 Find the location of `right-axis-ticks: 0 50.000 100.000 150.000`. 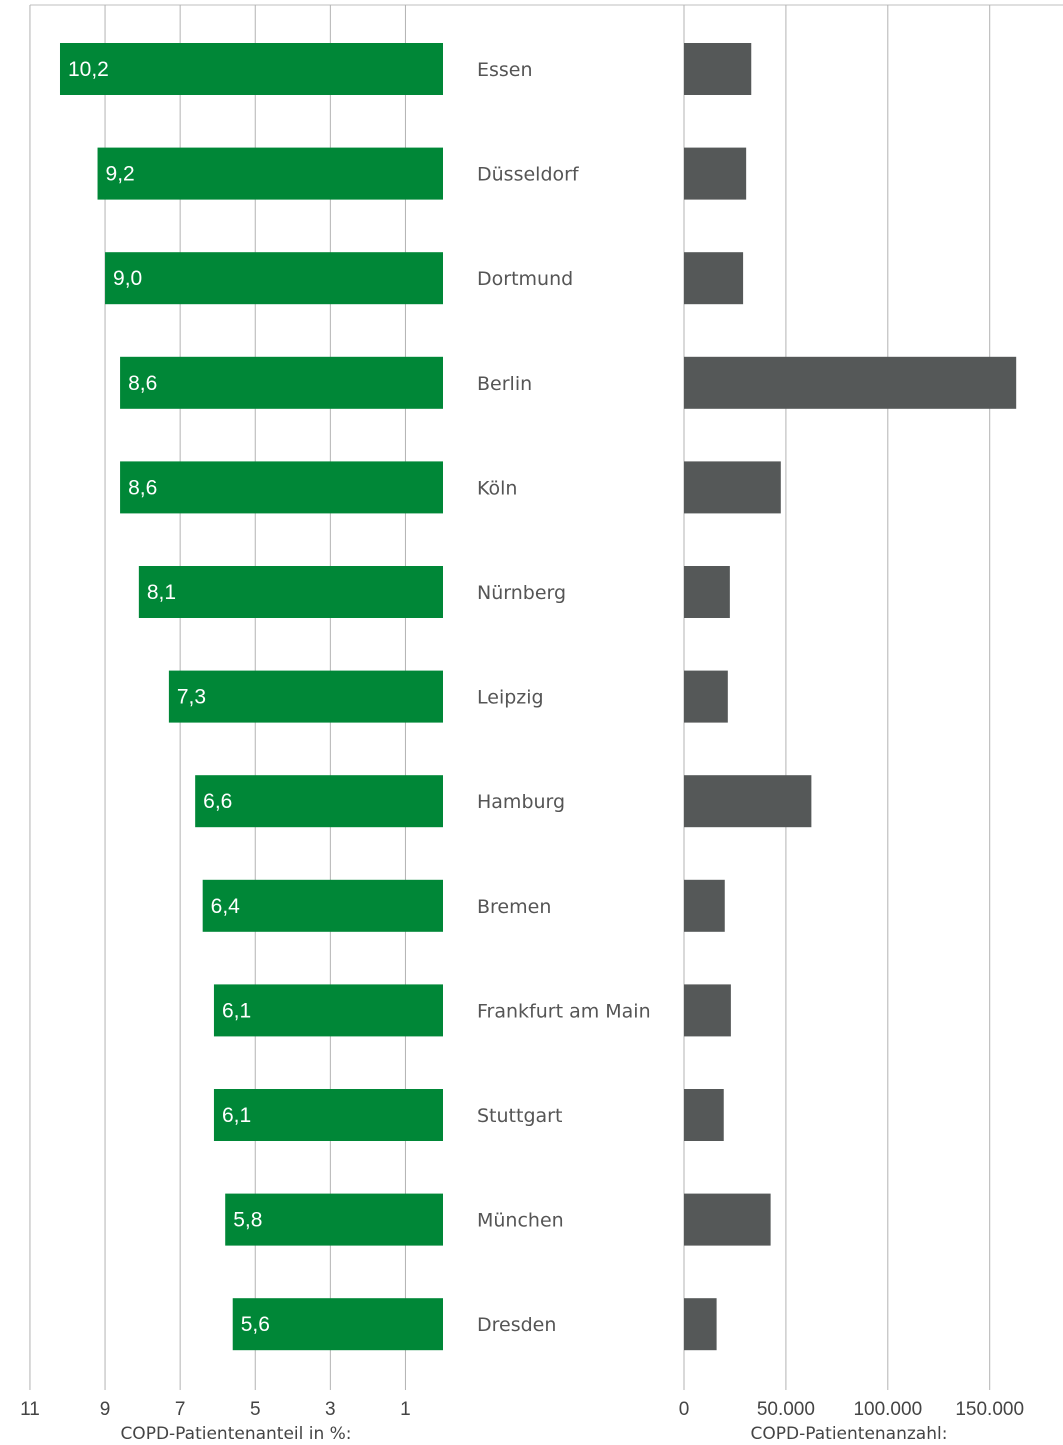

right-axis-ticks: 0 50.000 100.000 150.000 is located at coordinates (851, 1409).